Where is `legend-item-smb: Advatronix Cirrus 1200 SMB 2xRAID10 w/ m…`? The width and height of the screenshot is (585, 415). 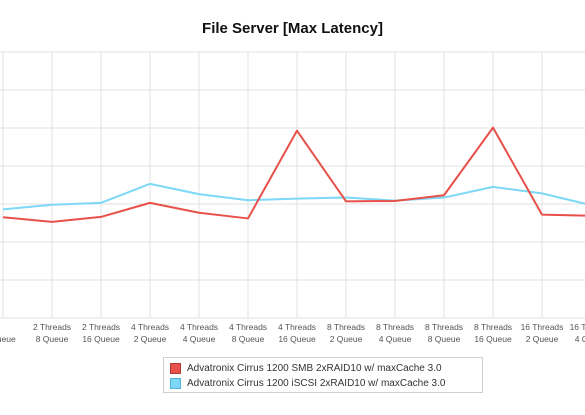
legend-item-smb: Advatronix Cirrus 1200 SMB 2xRAID10 w/ m… is located at coordinates (323, 368).